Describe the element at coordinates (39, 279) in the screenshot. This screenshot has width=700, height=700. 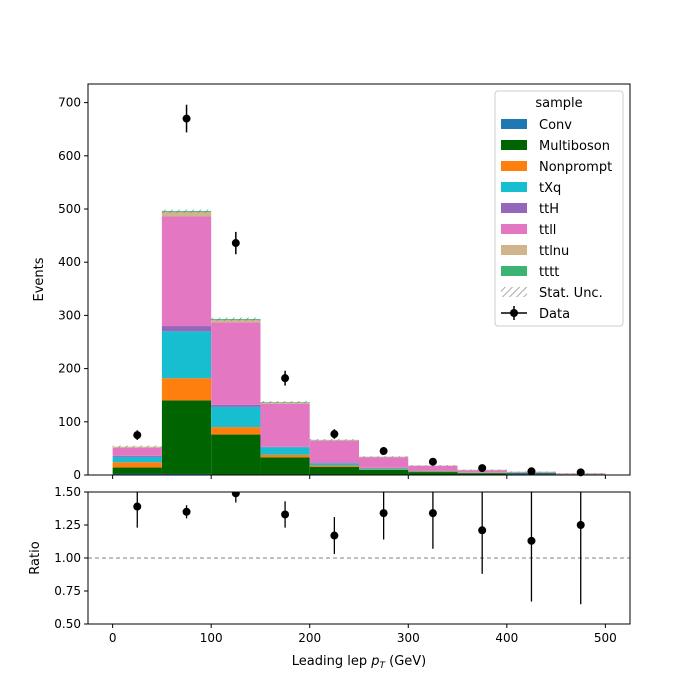
I see `main-ylabel: Events` at that location.